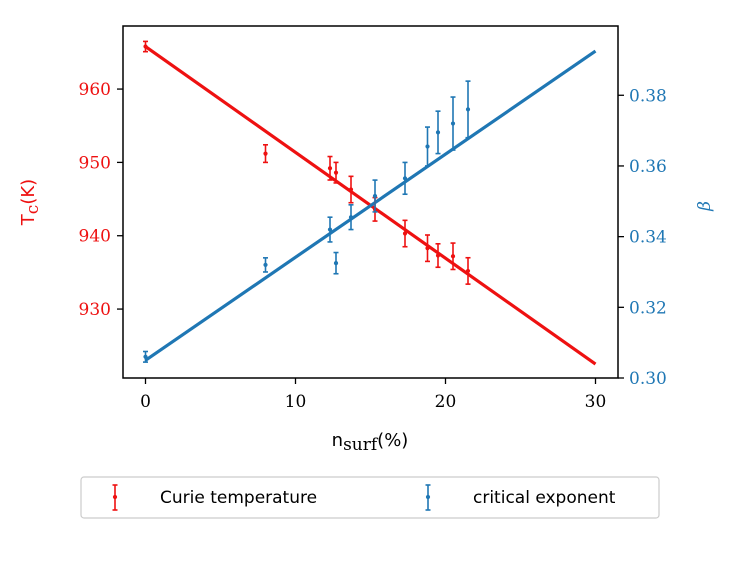 The height and width of the screenshot is (561, 748). Describe the element at coordinates (373, 395) in the screenshot. I see `x-axis-ticks: 0 10 20 30` at that location.